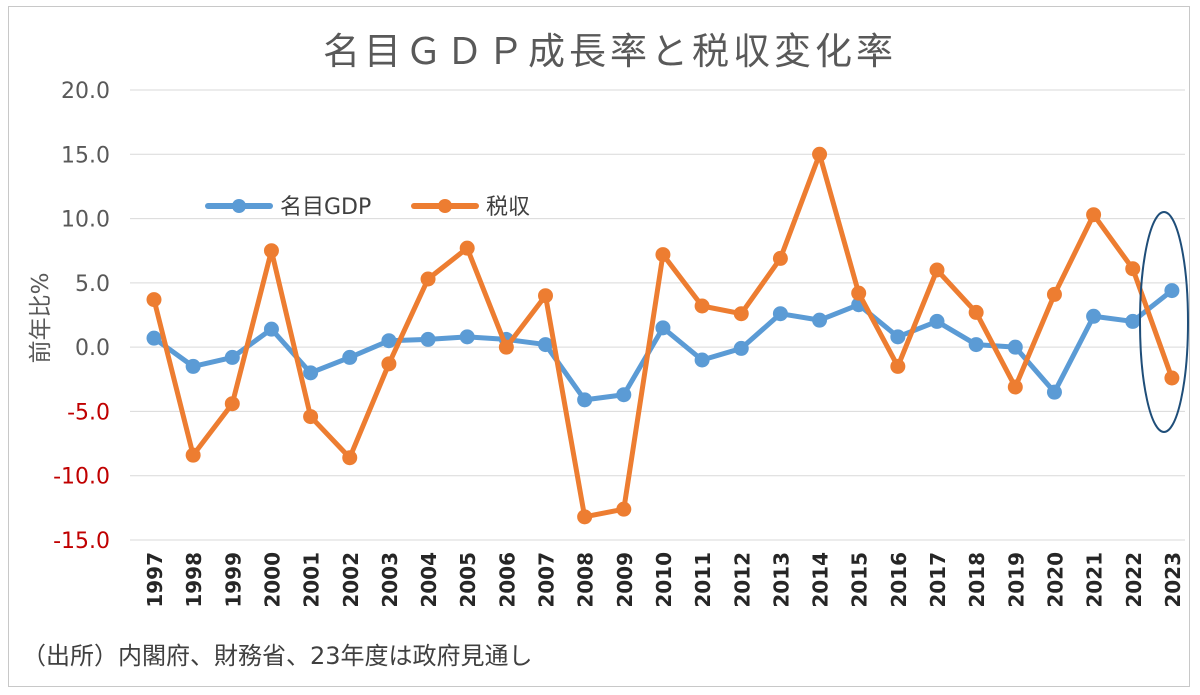 This screenshot has width=1200, height=695. Describe the element at coordinates (277, 656) in the screenshot. I see `source-note: （出所）内閣府、財務省、23年度は政府見通し` at that location.